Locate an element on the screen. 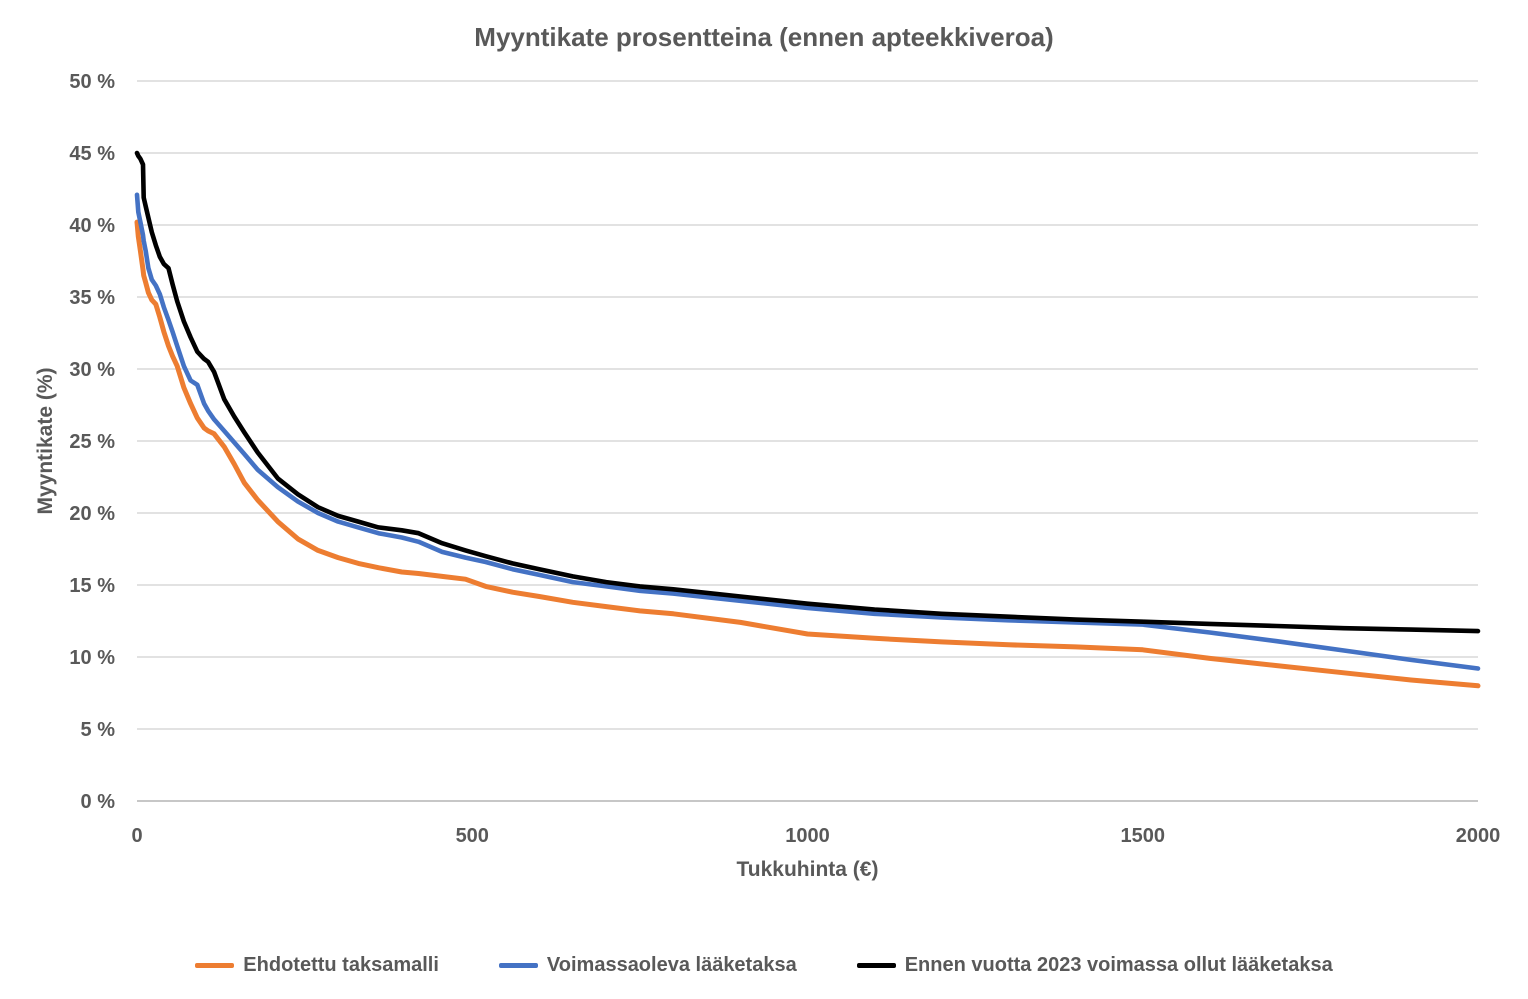  y-axis-tick-label: 50 % is located at coordinates (92, 82).